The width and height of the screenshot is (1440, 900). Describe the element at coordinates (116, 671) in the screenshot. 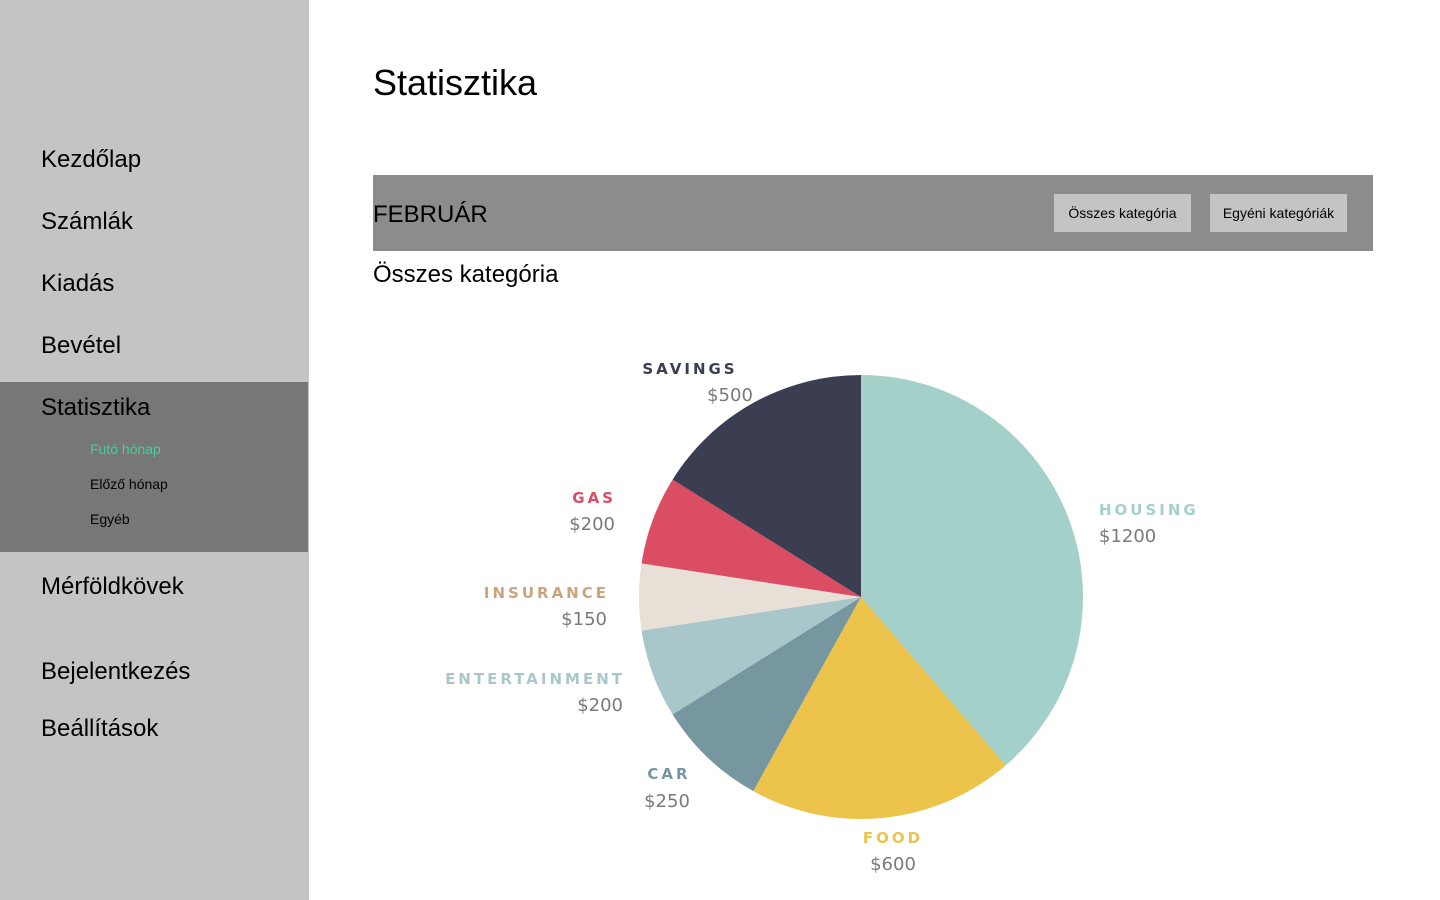

I see `sidebar-item-bejelentkezes: Bejelentkezés` at that location.